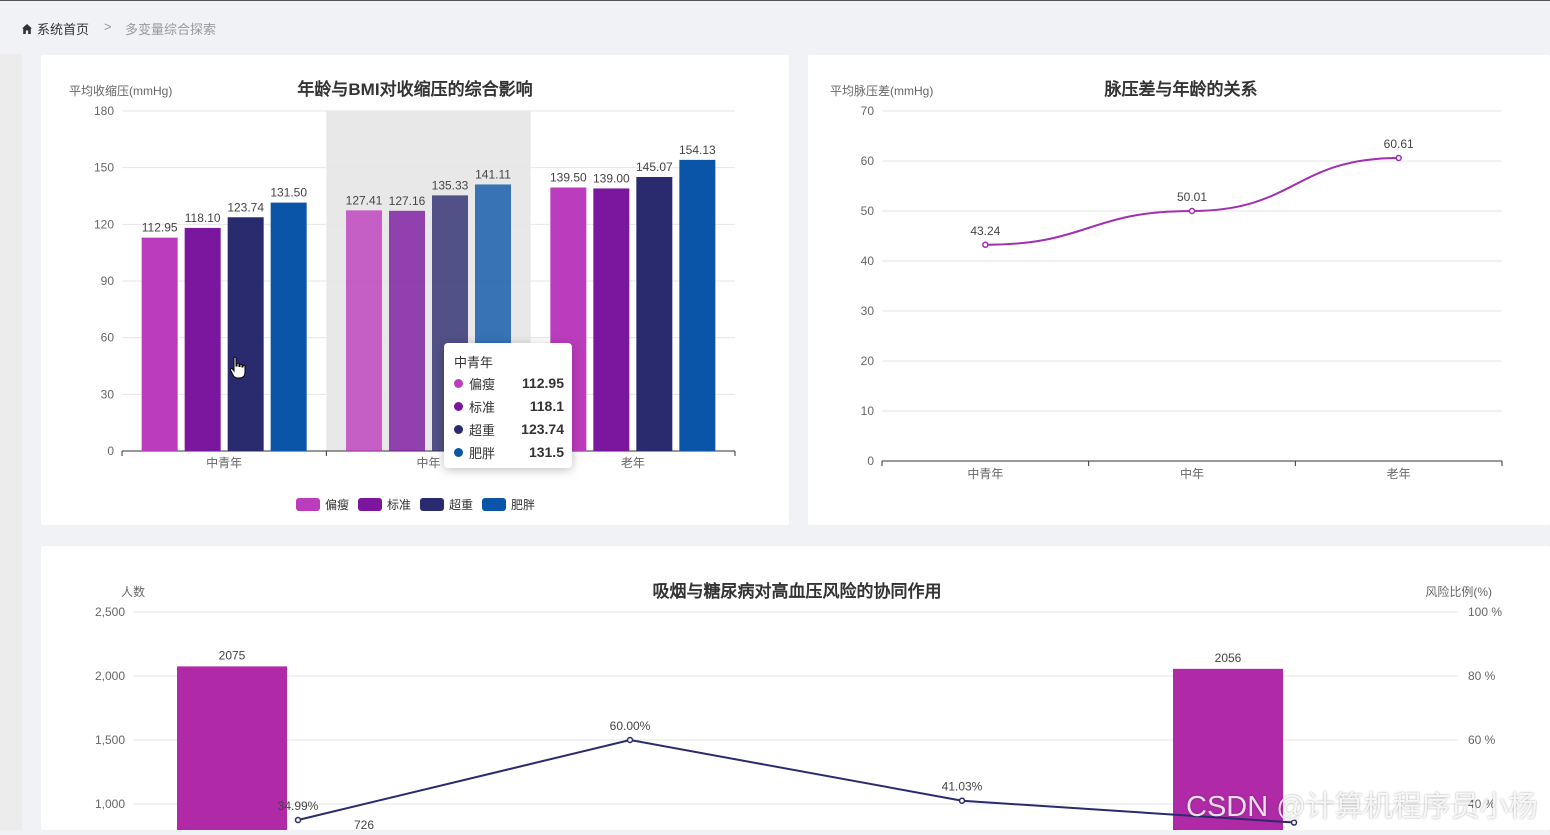 The width and height of the screenshot is (1550, 835). What do you see at coordinates (482, 407) in the screenshot?
I see `tooltip-series-name: 标准` at bounding box center [482, 407].